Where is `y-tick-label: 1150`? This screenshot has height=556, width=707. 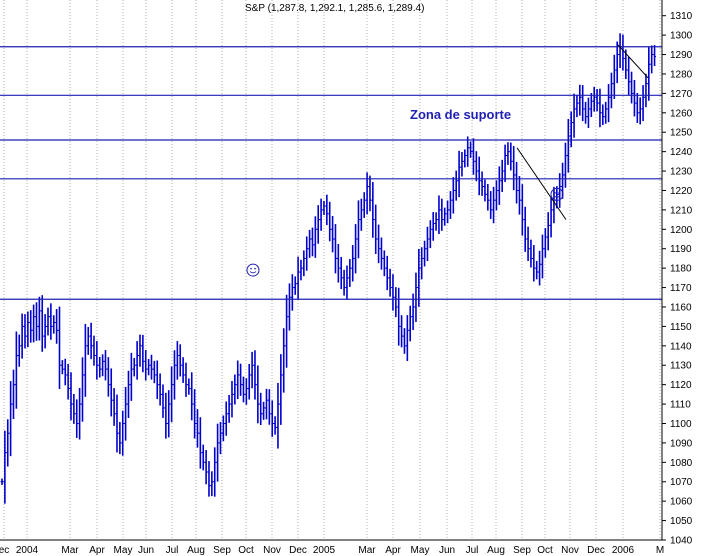 y-tick-label: 1150 is located at coordinates (681, 327).